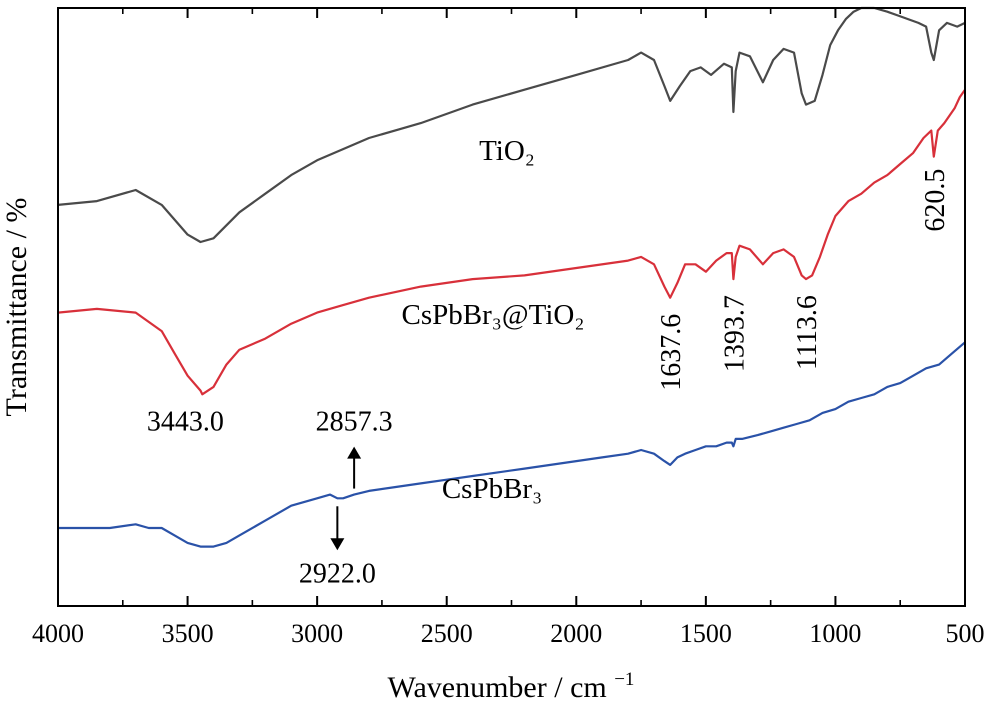 The height and width of the screenshot is (705, 1000). What do you see at coordinates (16, 307) in the screenshot?
I see `y-axis-title: Transmittance / %` at bounding box center [16, 307].